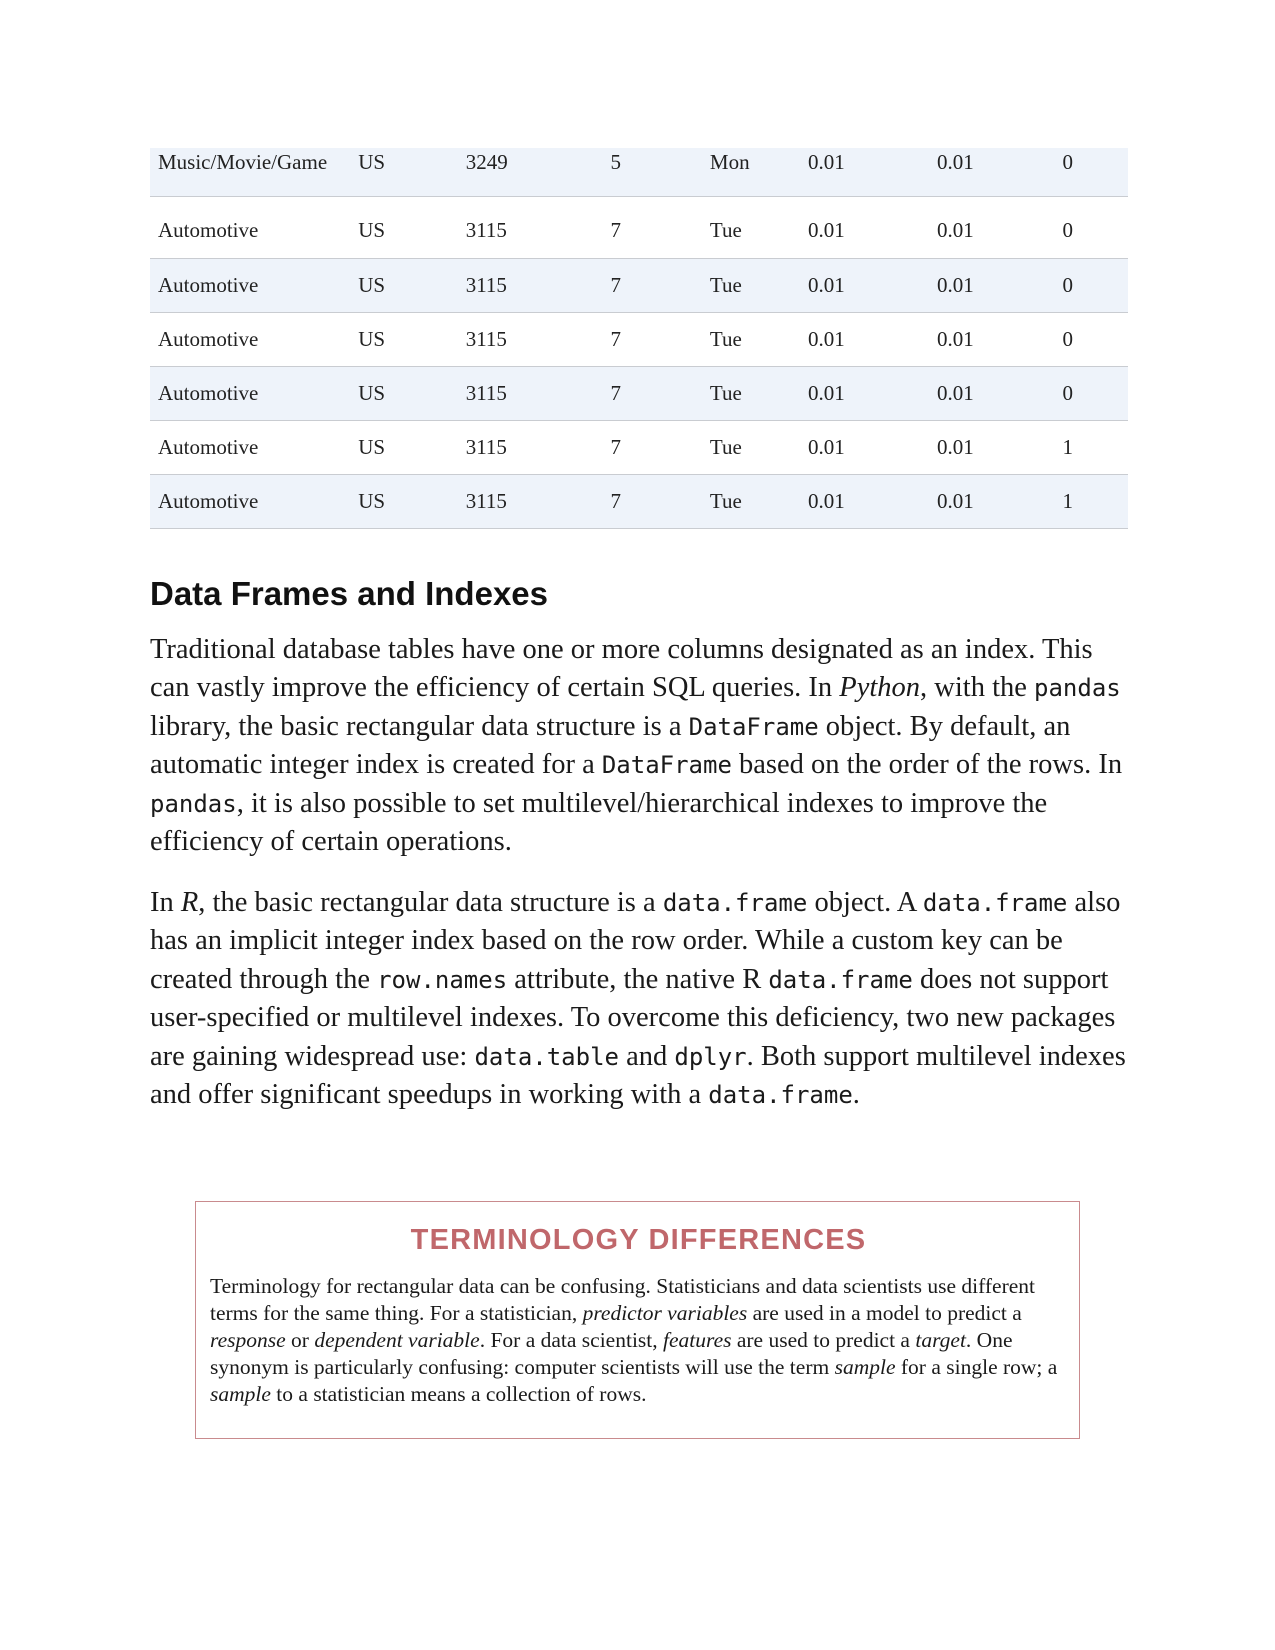 Image resolution: width=1275 pixels, height=1650 pixels. What do you see at coordinates (300, 1340) in the screenshot?
I see `text-span: or` at bounding box center [300, 1340].